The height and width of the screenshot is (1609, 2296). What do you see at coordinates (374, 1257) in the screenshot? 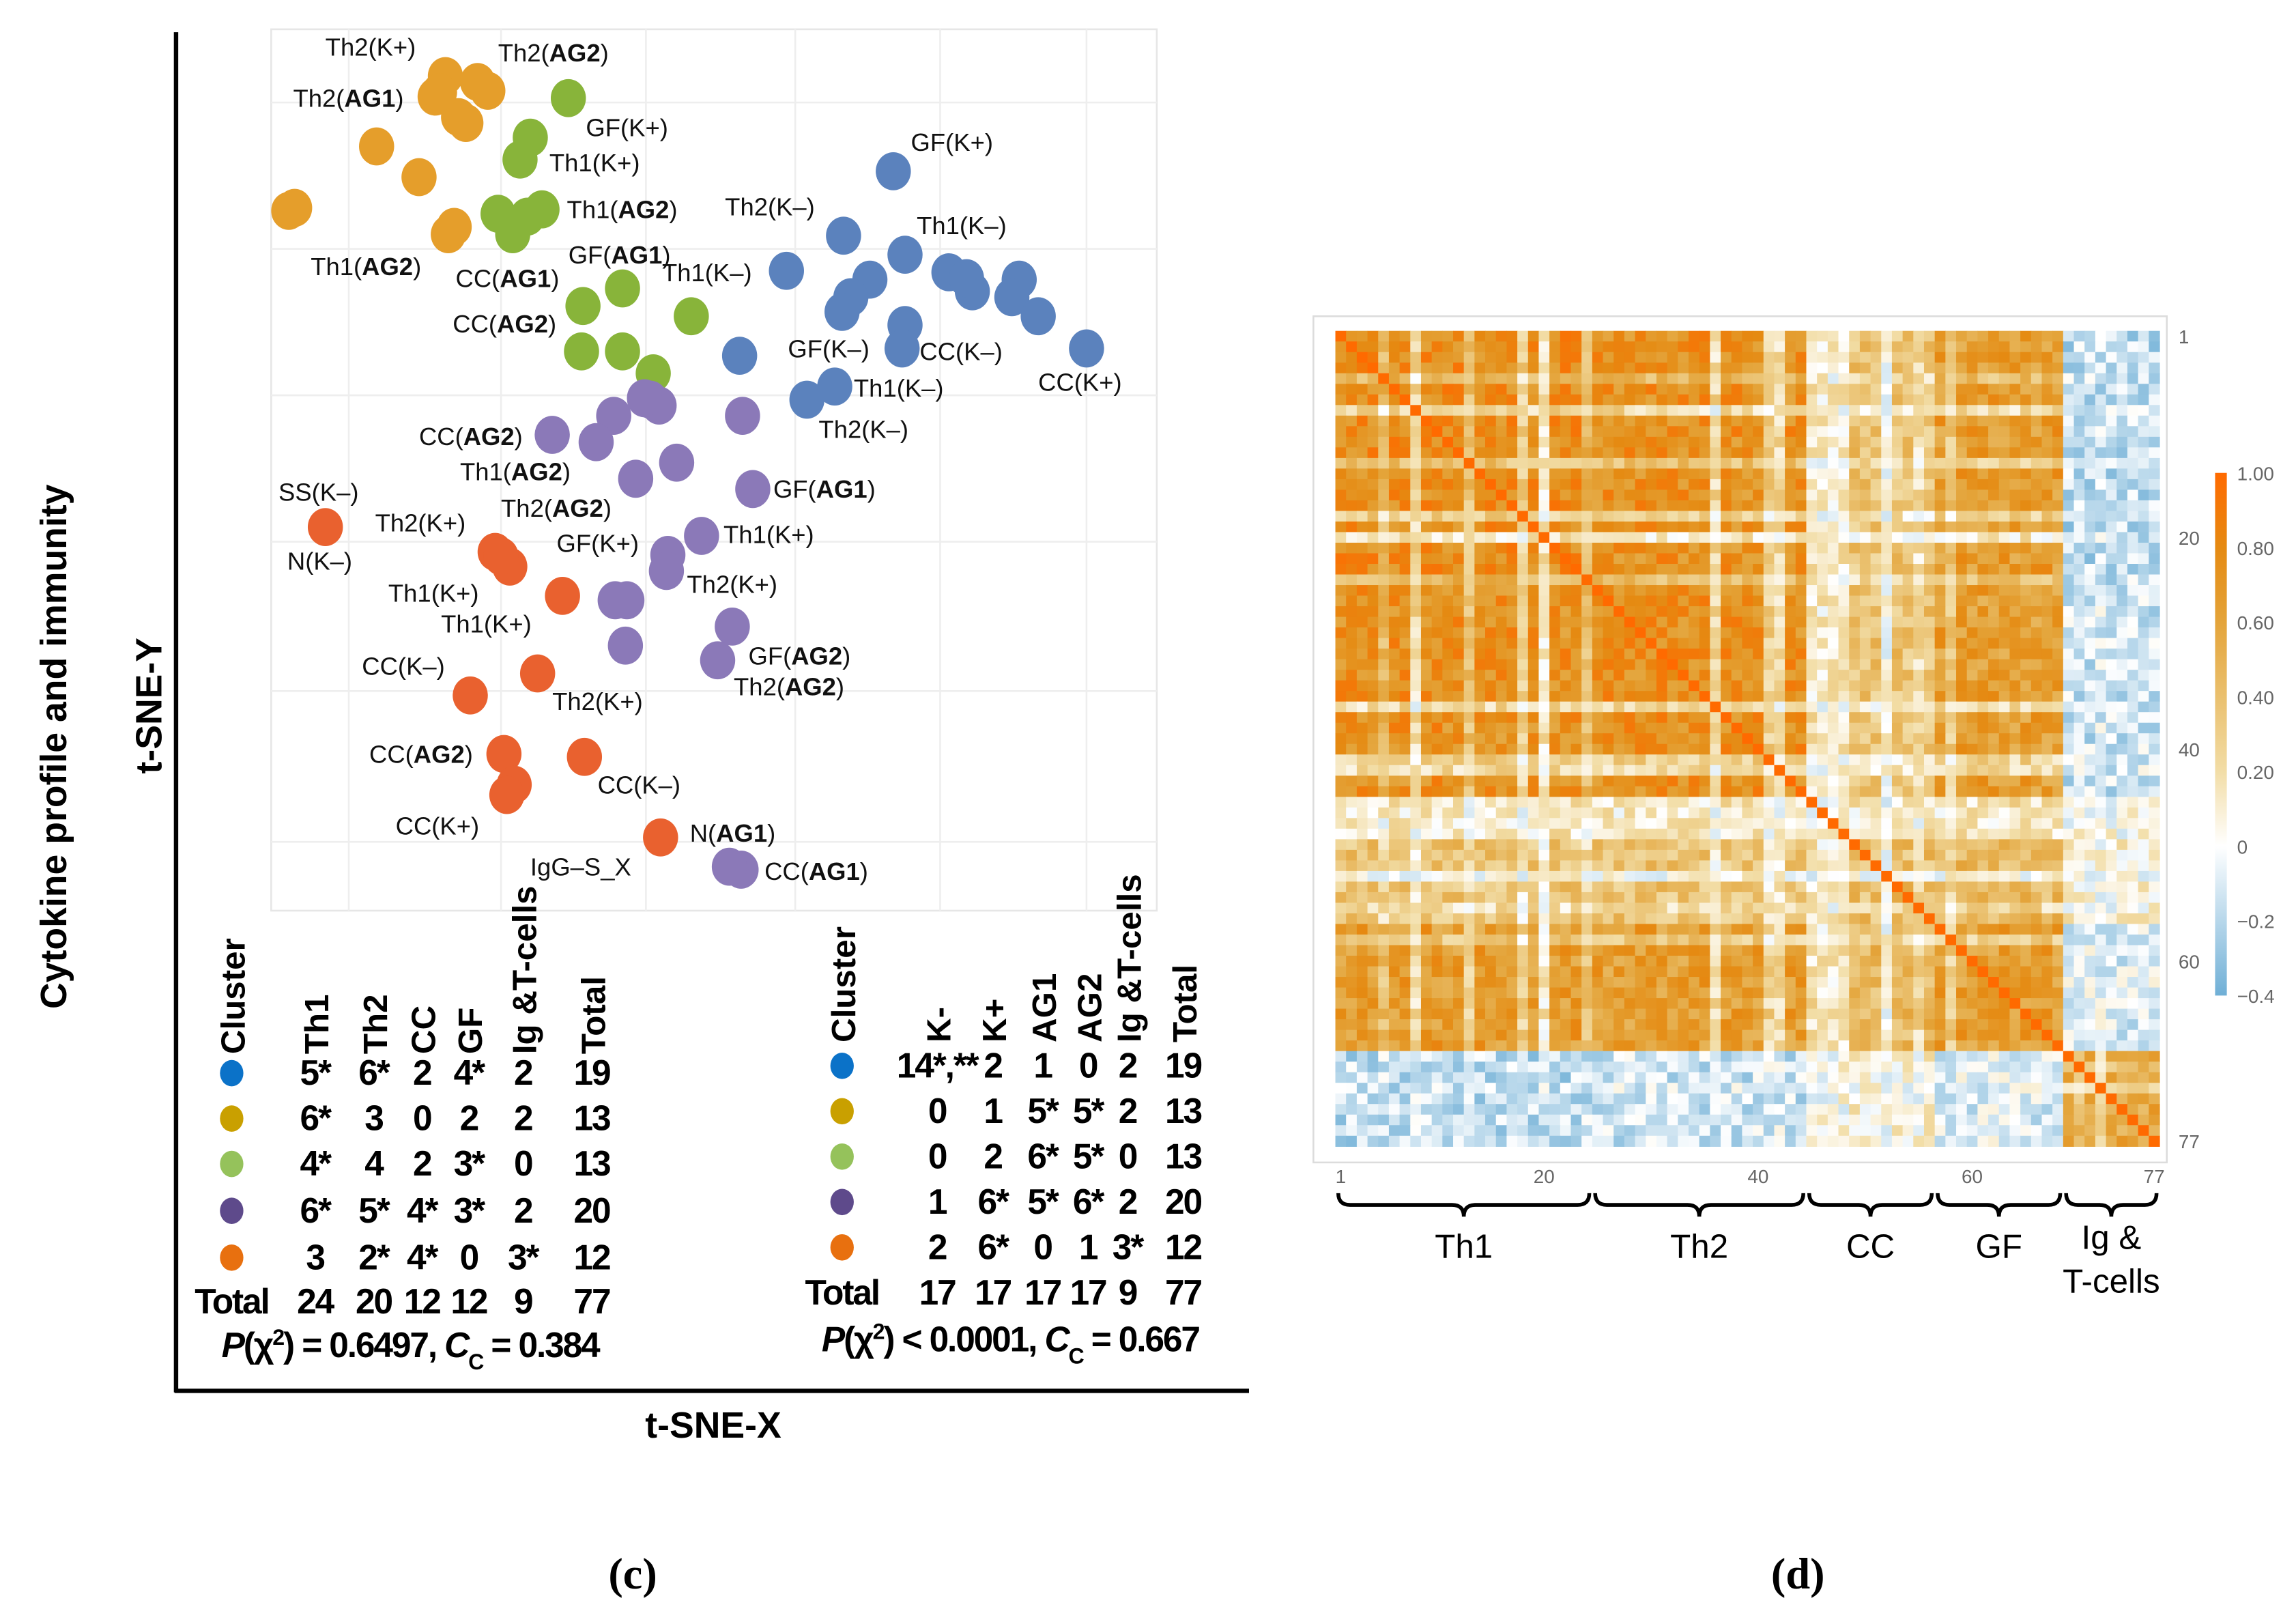
I see `table-cell: 2*` at bounding box center [374, 1257].